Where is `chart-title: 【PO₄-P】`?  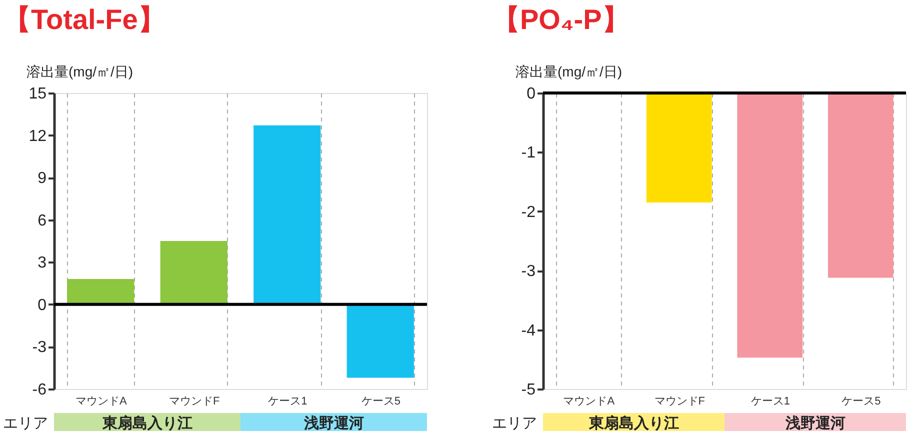
chart-title: 【PO₄-P】 is located at coordinates (561, 19).